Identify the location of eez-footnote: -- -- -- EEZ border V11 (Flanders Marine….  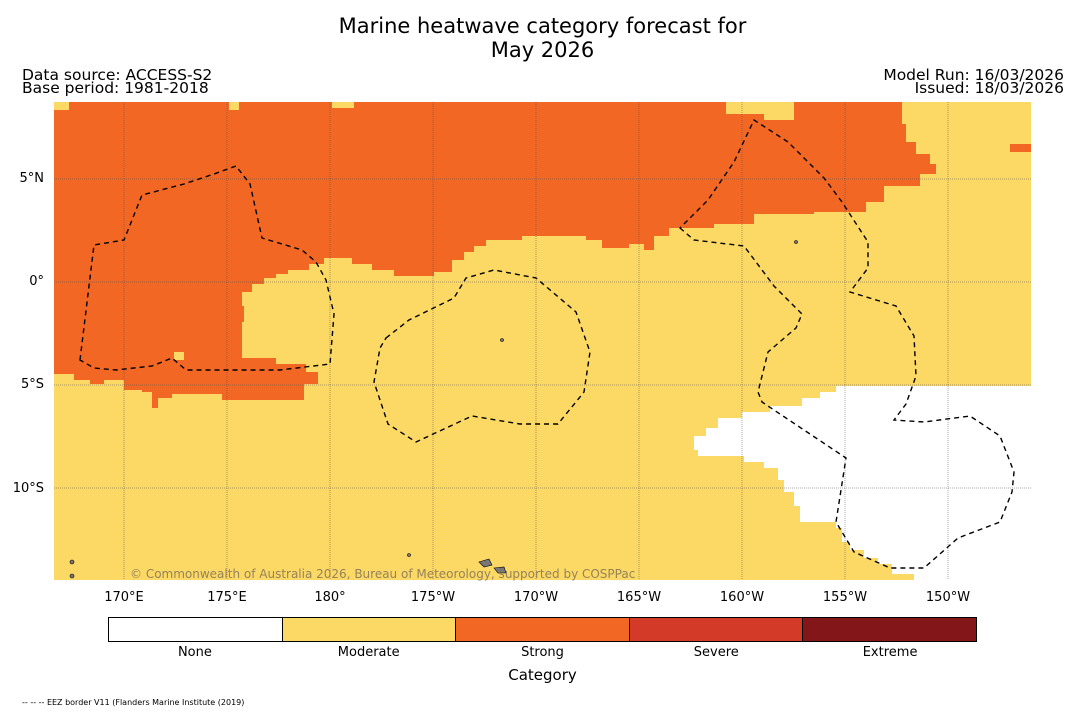
(133, 702).